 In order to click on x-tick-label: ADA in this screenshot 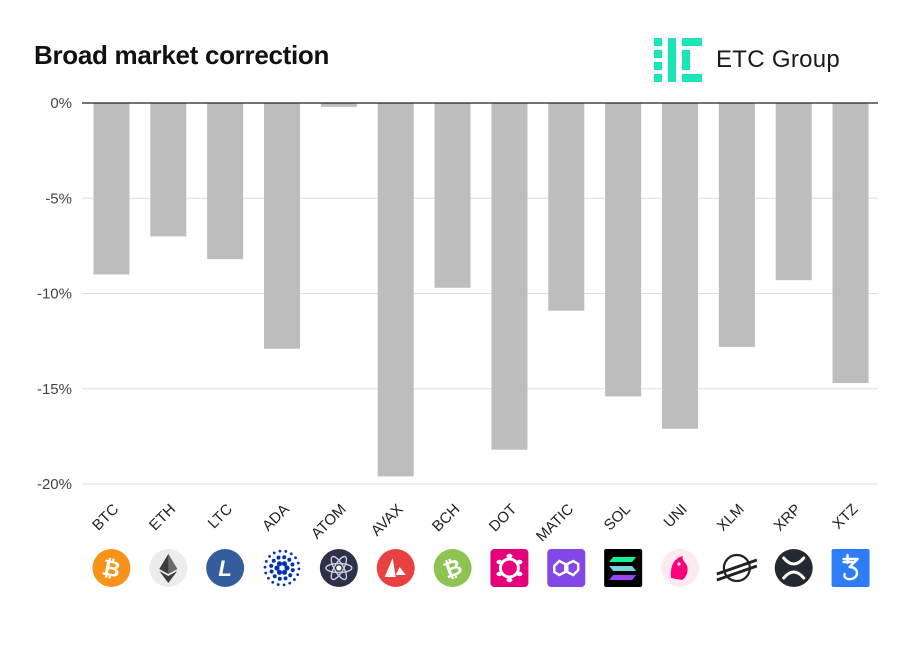, I will do `click(276, 518)`.